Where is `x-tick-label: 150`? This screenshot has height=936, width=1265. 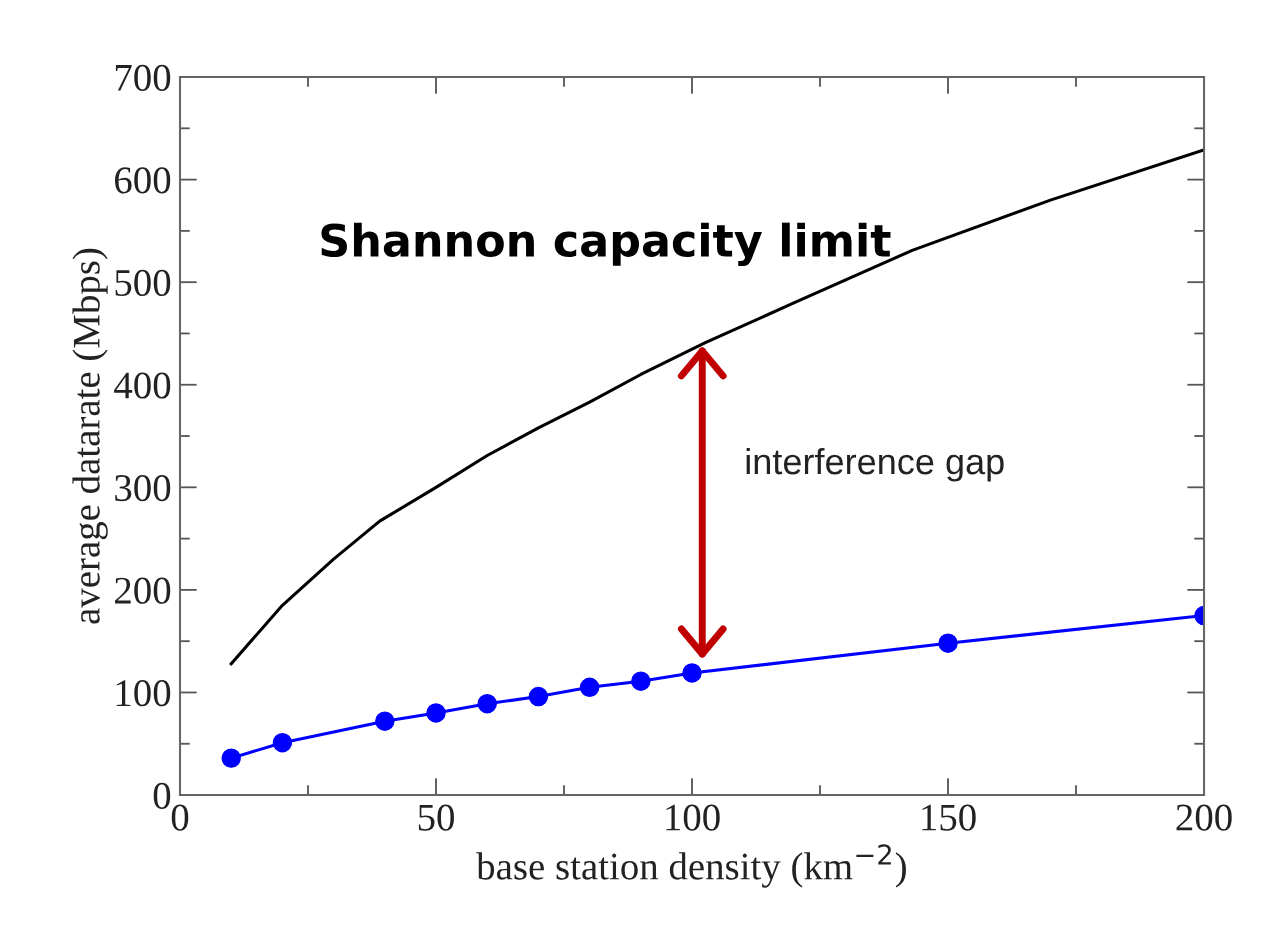 x-tick-label: 150 is located at coordinates (949, 817).